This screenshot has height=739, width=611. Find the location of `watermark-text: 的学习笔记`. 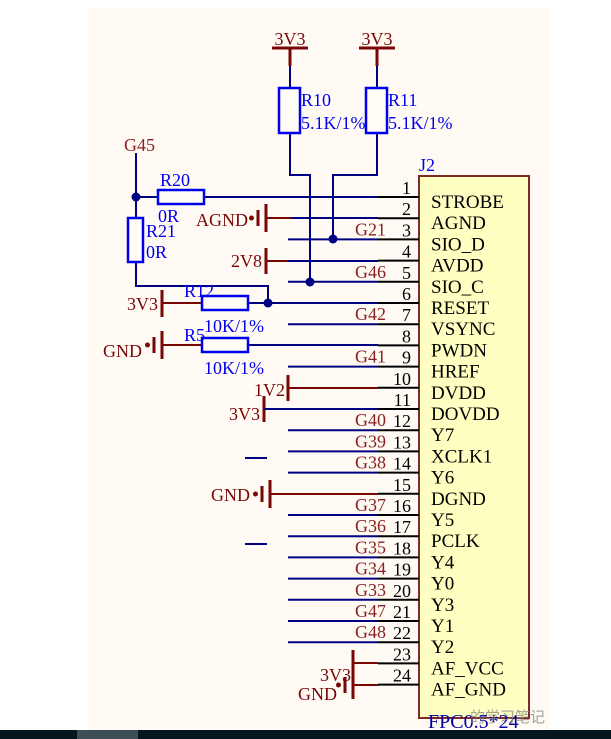

watermark-text: 的学习笔记 is located at coordinates (507, 717).